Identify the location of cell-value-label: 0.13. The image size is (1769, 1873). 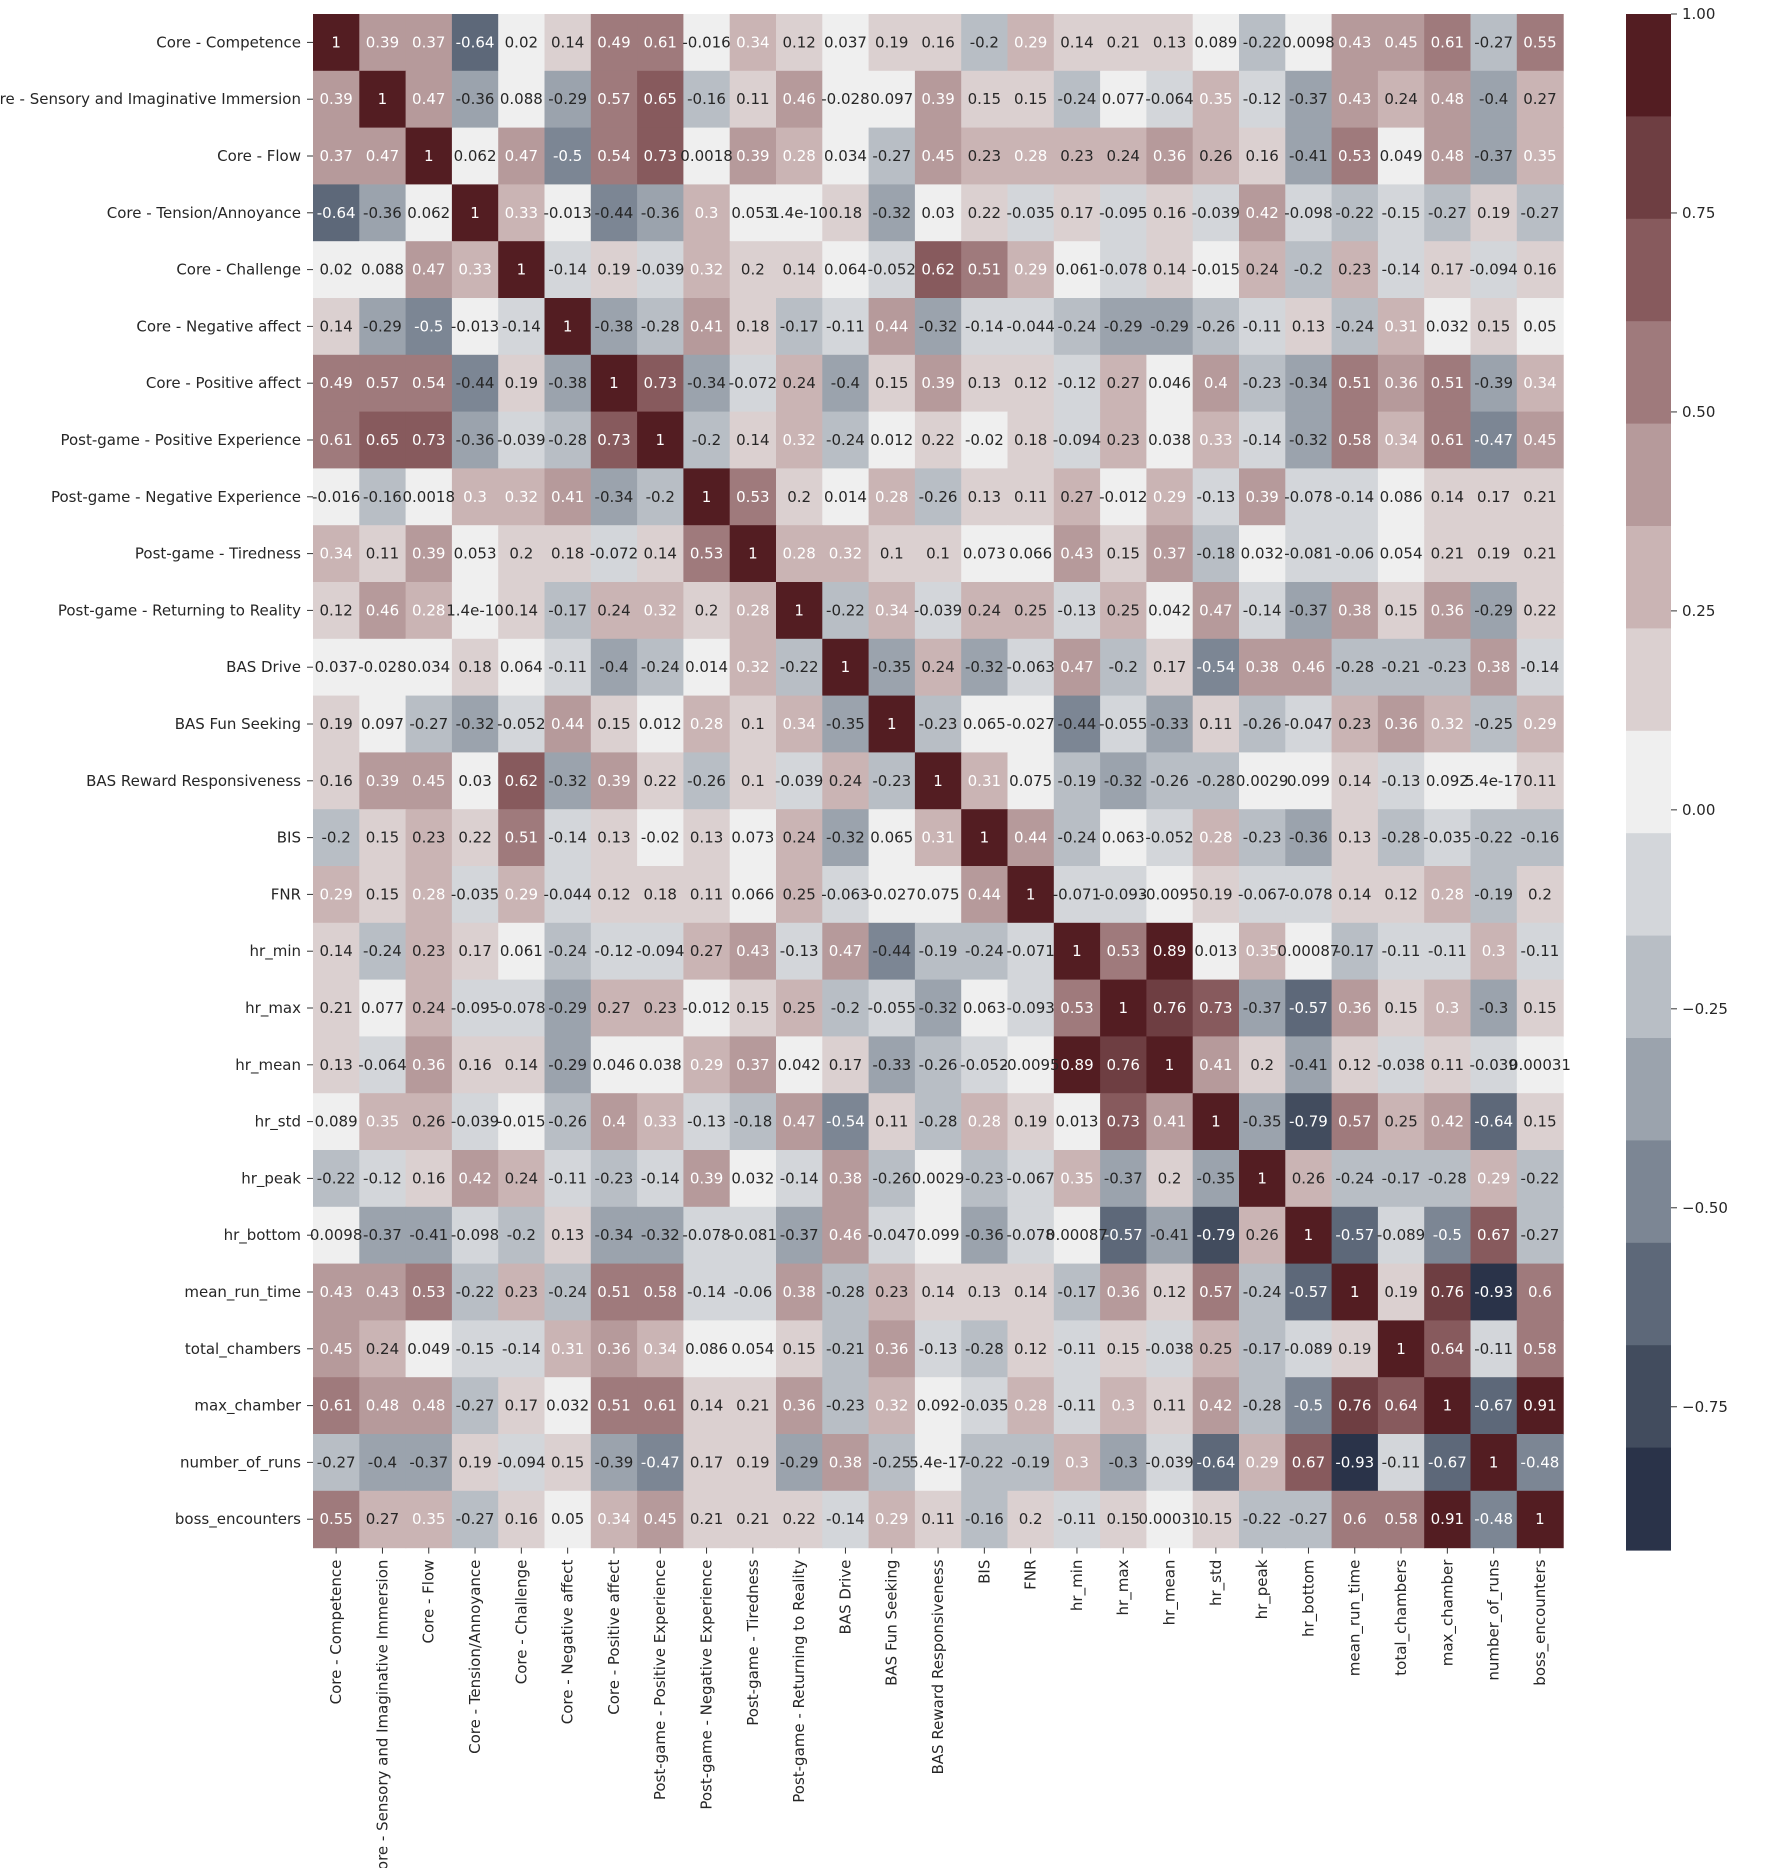
(984, 497).